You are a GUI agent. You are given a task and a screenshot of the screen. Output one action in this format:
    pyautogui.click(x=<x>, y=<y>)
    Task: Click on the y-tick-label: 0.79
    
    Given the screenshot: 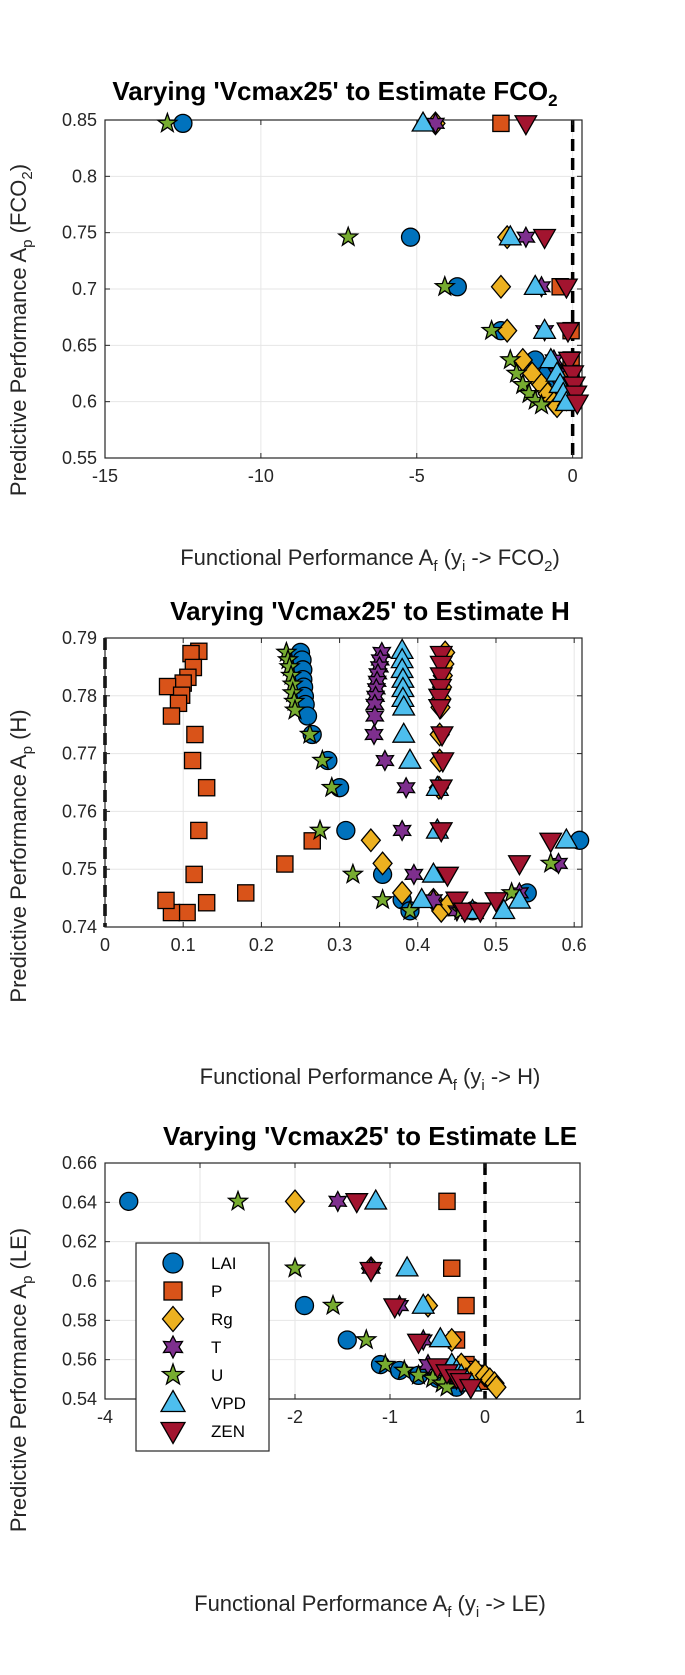 What is the action you would take?
    pyautogui.click(x=79, y=638)
    